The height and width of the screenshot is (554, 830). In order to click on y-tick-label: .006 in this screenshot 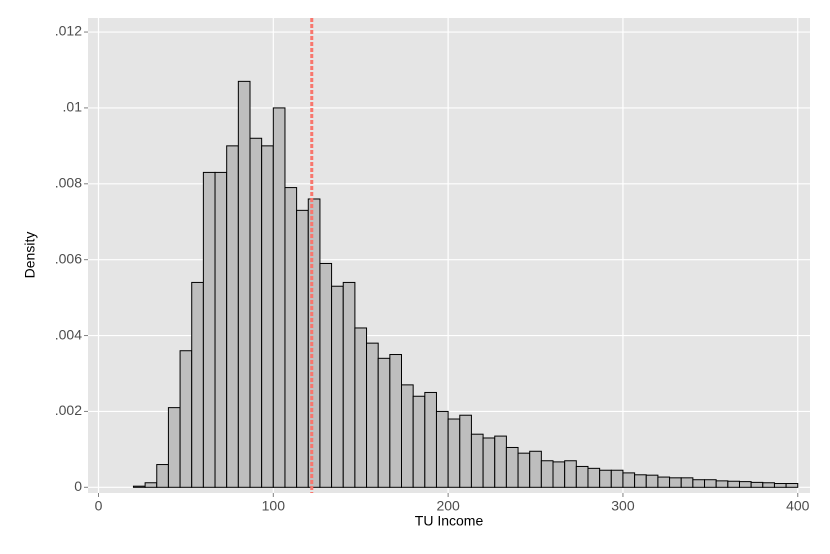, I will do `click(68, 258)`.